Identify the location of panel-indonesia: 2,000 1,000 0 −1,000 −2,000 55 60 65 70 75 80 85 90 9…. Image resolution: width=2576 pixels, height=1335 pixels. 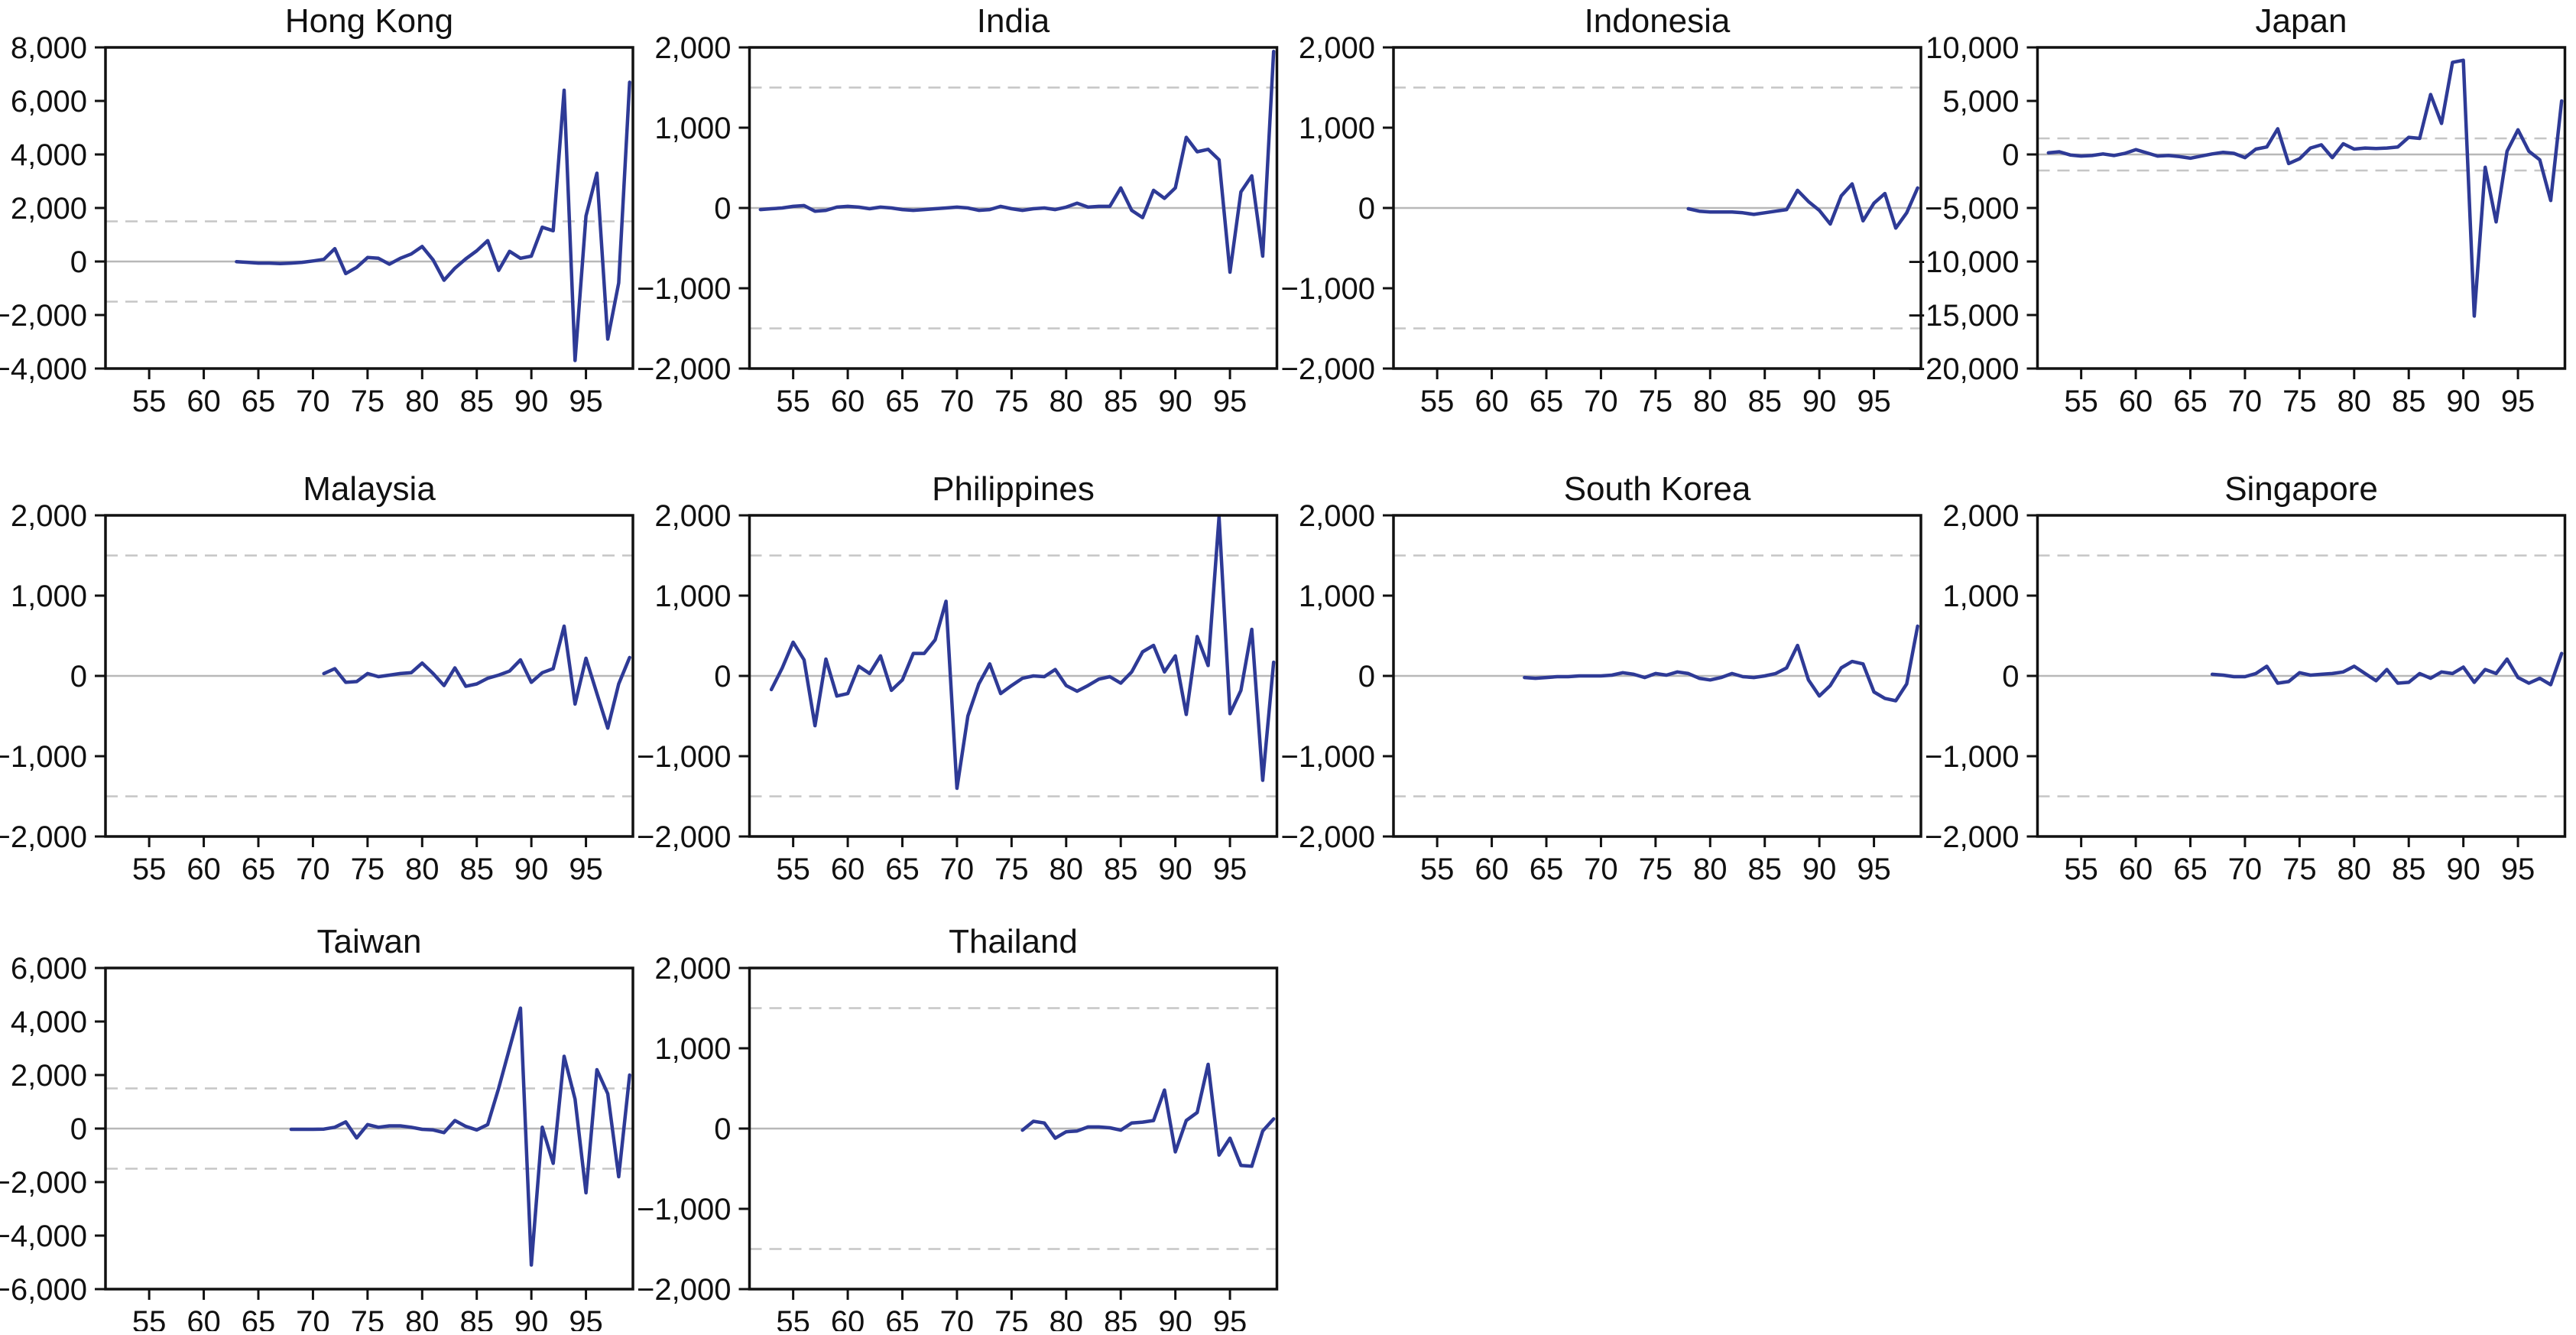
(1601, 210).